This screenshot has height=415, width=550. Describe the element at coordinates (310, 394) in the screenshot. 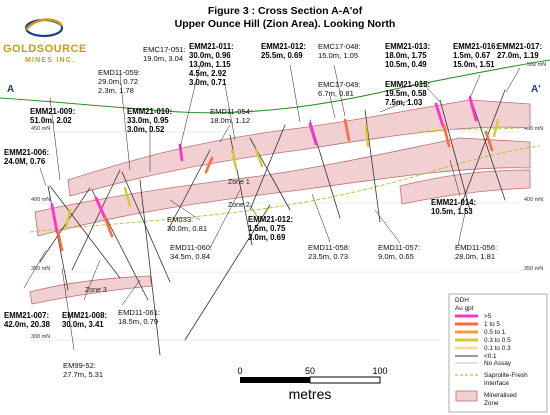

I see `scale-unit: metres` at that location.